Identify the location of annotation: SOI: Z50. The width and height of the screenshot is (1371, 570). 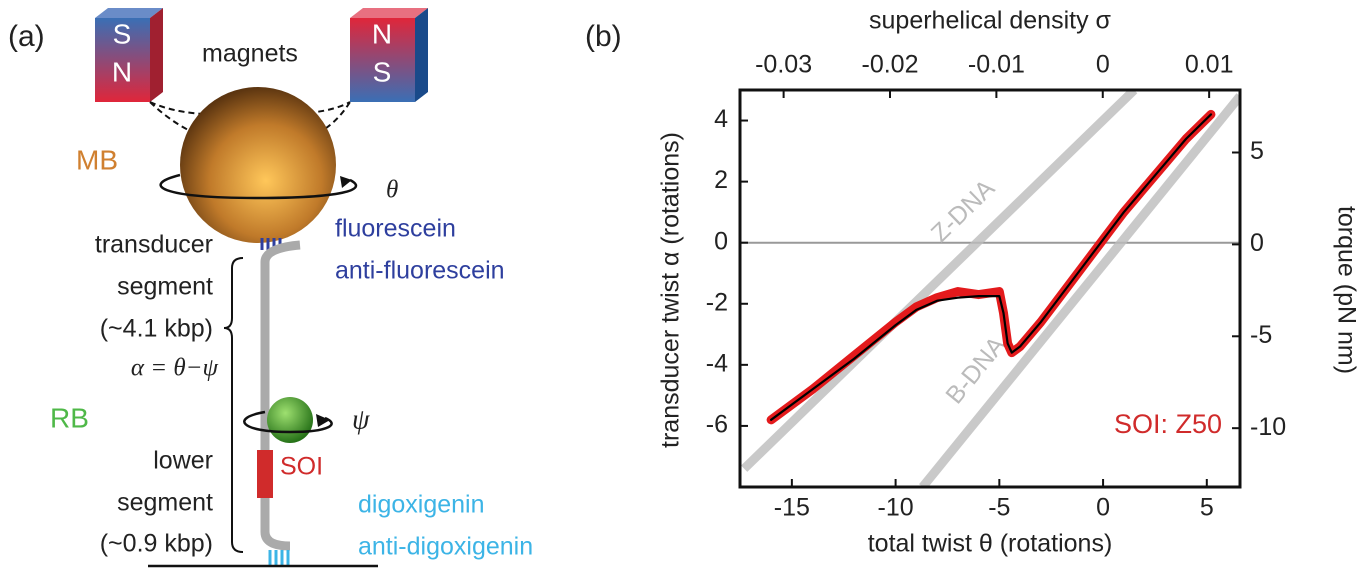
(1168, 424).